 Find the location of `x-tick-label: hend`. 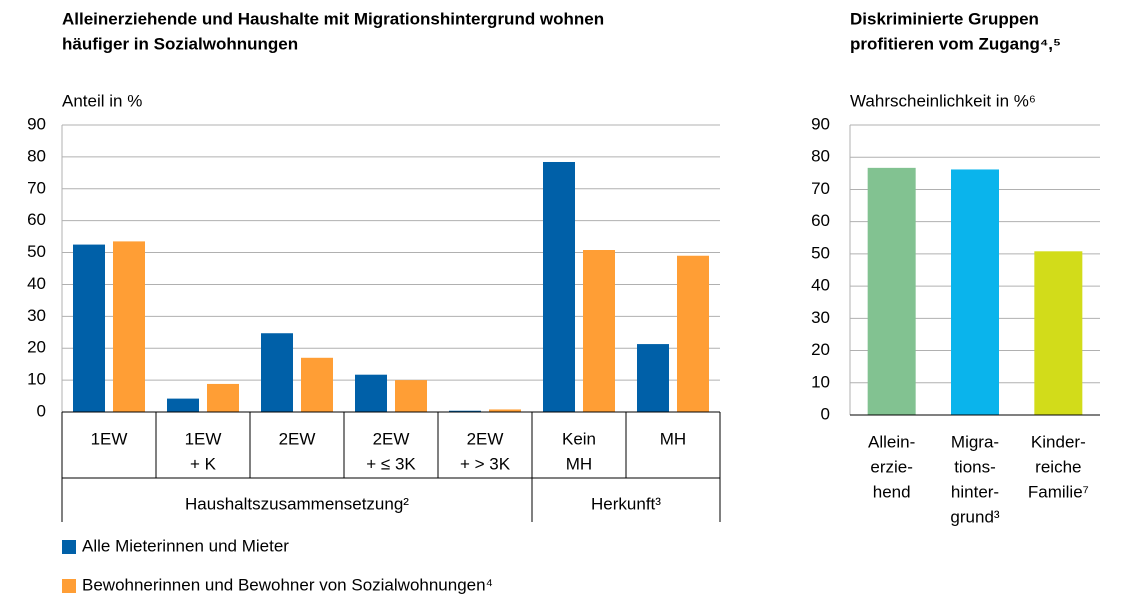

x-tick-label: hend is located at coordinates (892, 491).